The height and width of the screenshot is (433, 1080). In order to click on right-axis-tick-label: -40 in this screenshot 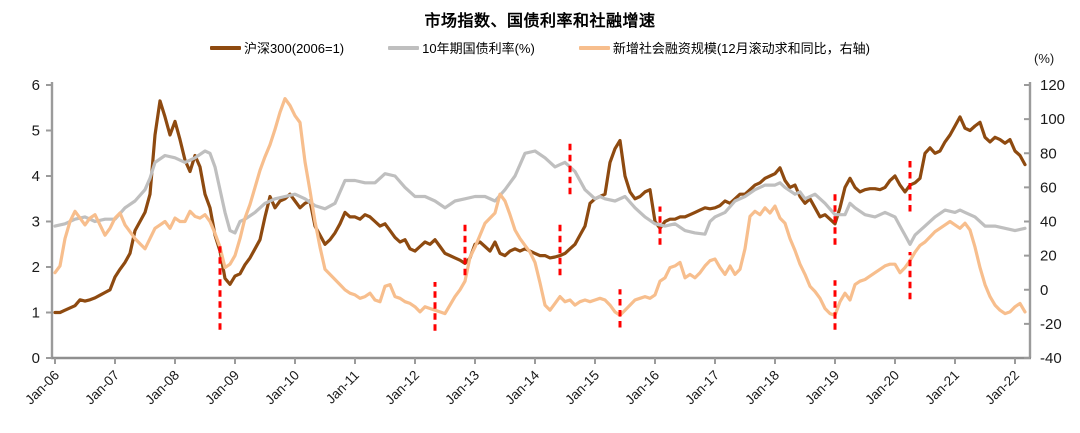, I will do `click(1051, 358)`.